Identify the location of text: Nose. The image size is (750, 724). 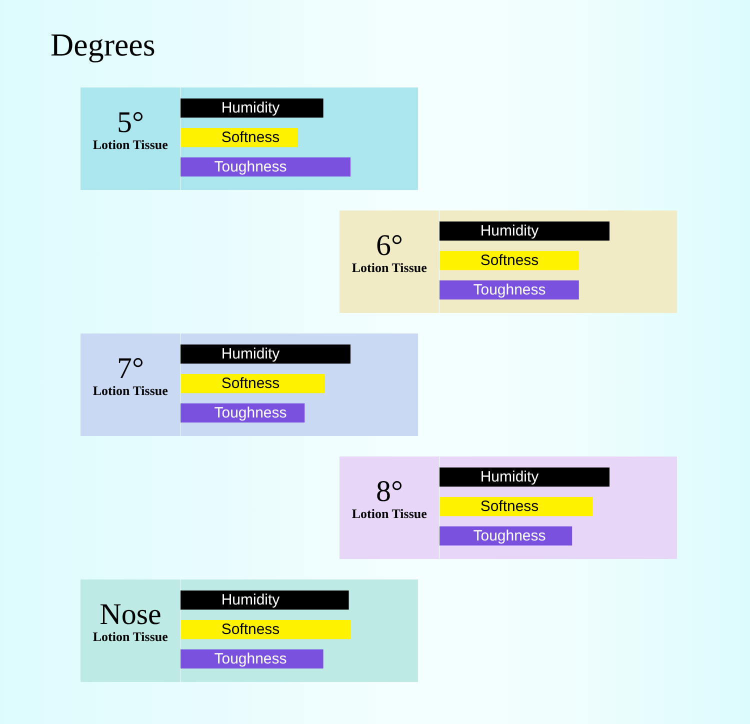
(131, 614).